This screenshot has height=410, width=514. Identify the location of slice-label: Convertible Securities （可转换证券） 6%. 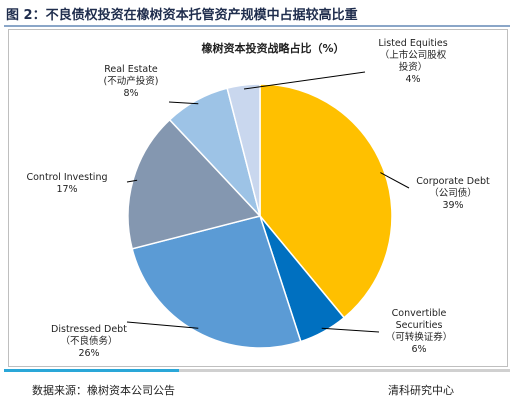
(419, 331).